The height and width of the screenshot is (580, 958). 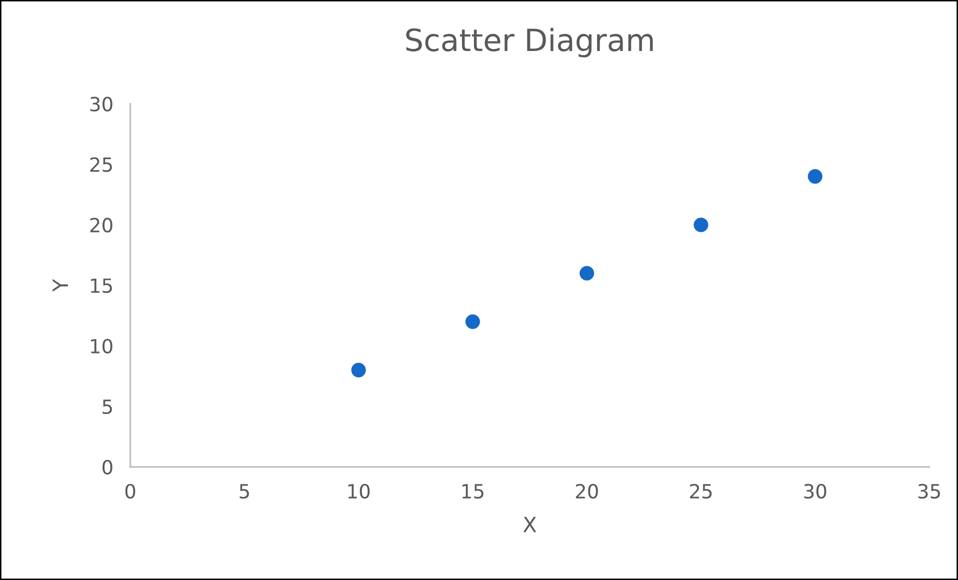 What do you see at coordinates (529, 524) in the screenshot?
I see `x-axis-title: X` at bounding box center [529, 524].